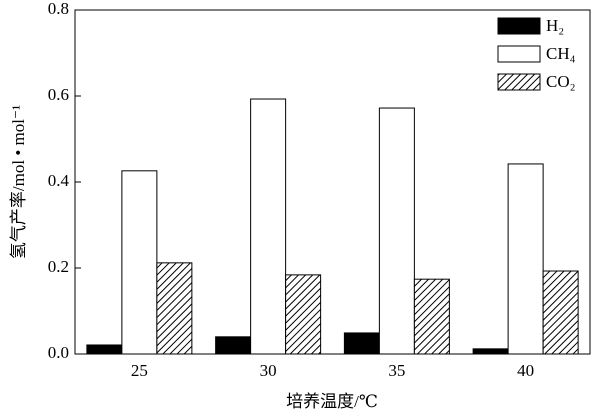 The height and width of the screenshot is (416, 596). What do you see at coordinates (555, 25) in the screenshot?
I see `legend-label: H₂` at bounding box center [555, 25].